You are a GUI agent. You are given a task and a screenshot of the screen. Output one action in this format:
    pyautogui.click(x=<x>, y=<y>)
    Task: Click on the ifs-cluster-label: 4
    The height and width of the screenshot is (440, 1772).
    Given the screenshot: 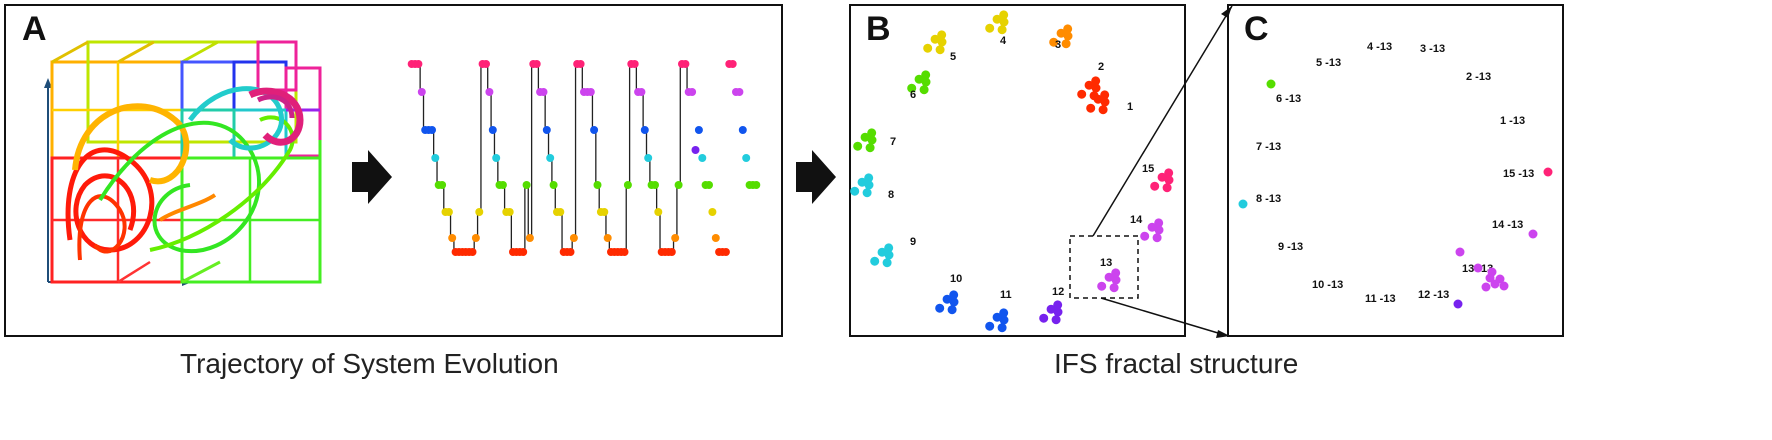 What is the action you would take?
    pyautogui.click(x=1003, y=41)
    